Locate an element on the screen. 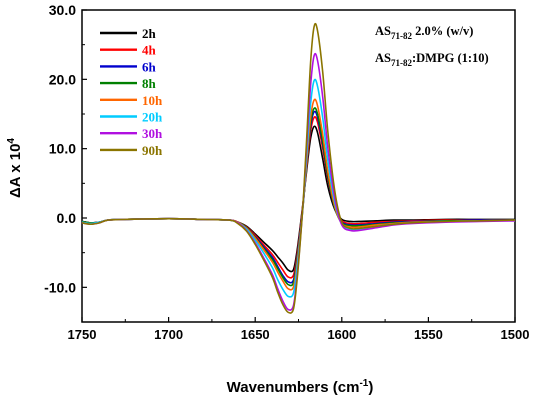  x-tick-label: 1650 is located at coordinates (255, 334).